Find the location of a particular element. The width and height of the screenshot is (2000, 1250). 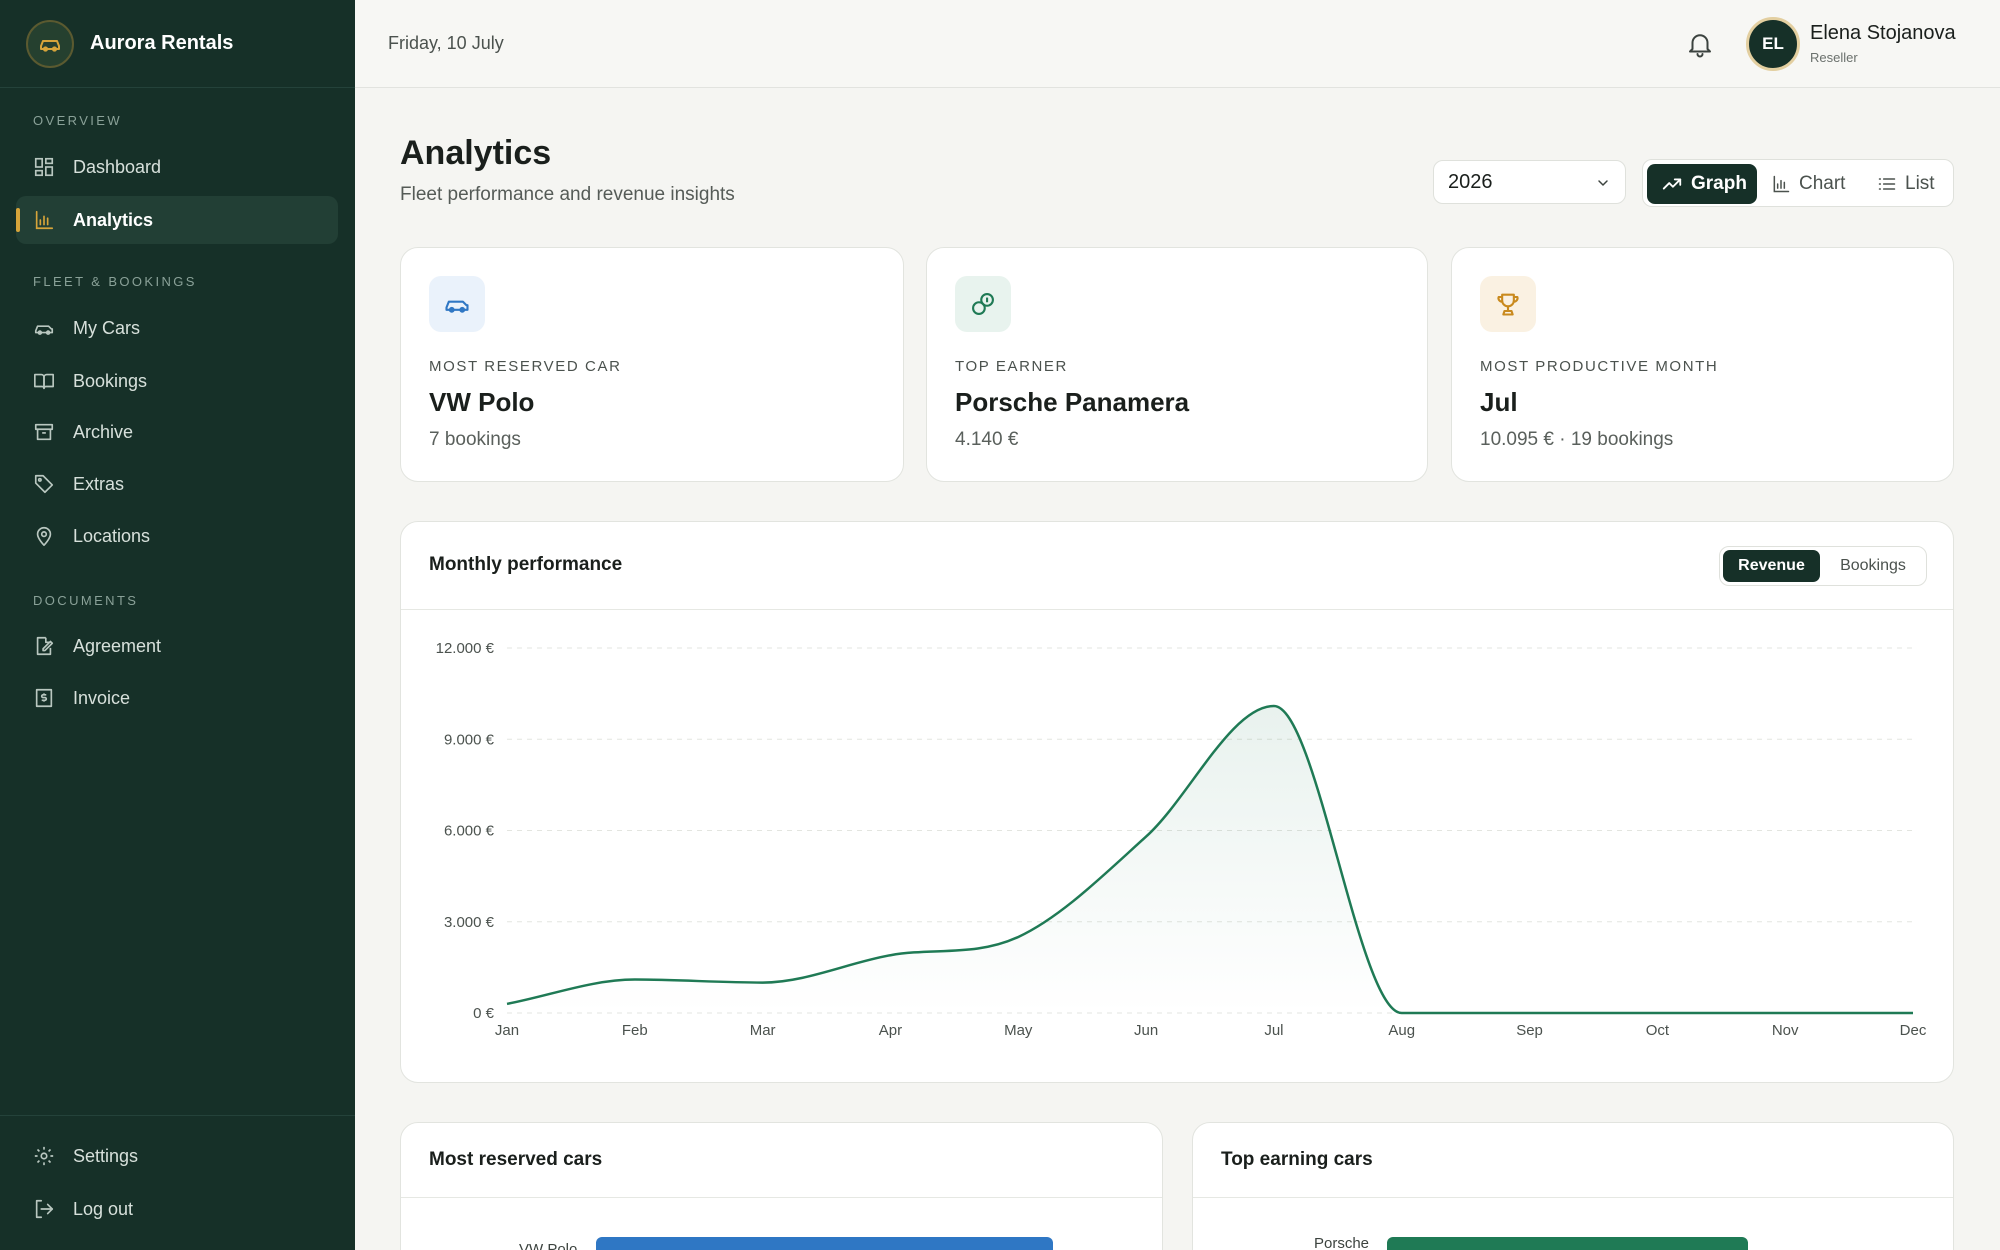

kpi-sub: 4.140 € is located at coordinates (987, 439).